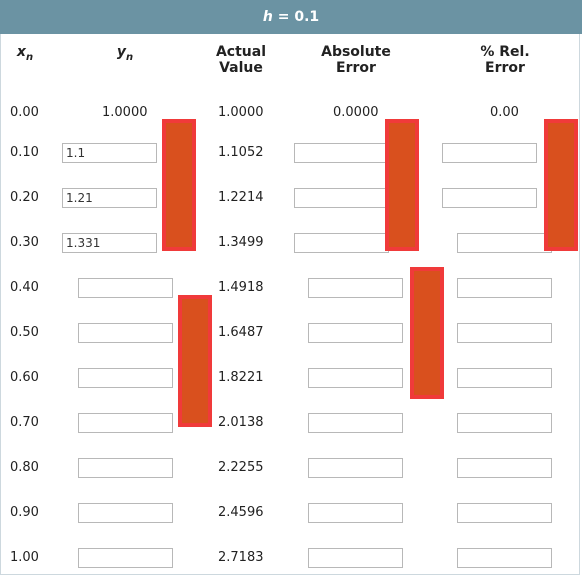 The image size is (582, 587). I want to click on yn-value: 1.0000, so click(125, 112).